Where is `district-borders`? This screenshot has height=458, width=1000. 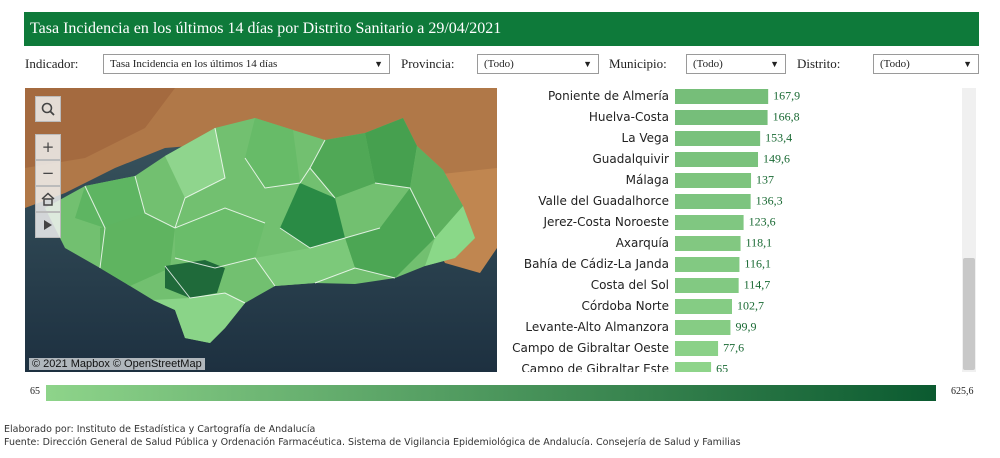 district-borders is located at coordinates (260, 215).